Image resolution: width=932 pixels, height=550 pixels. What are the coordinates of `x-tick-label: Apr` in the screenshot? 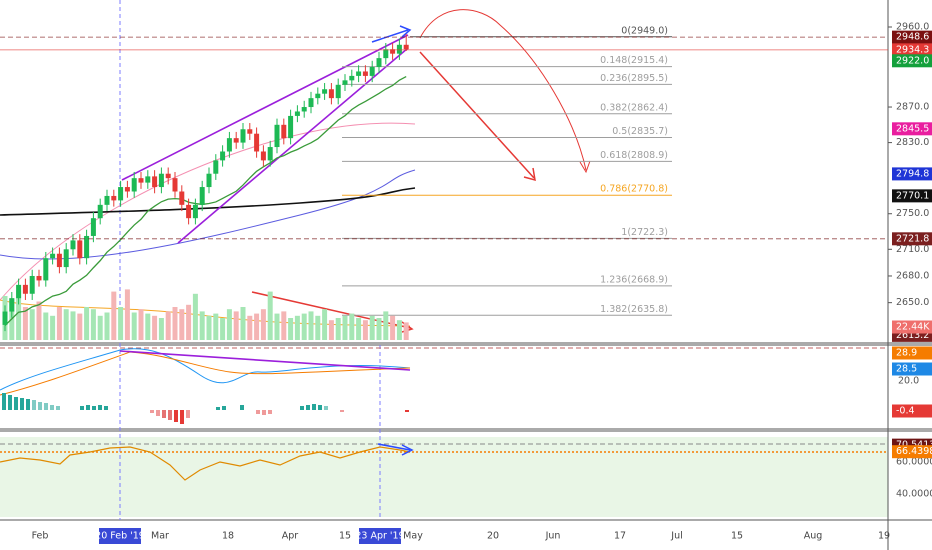 It's located at (290, 536).